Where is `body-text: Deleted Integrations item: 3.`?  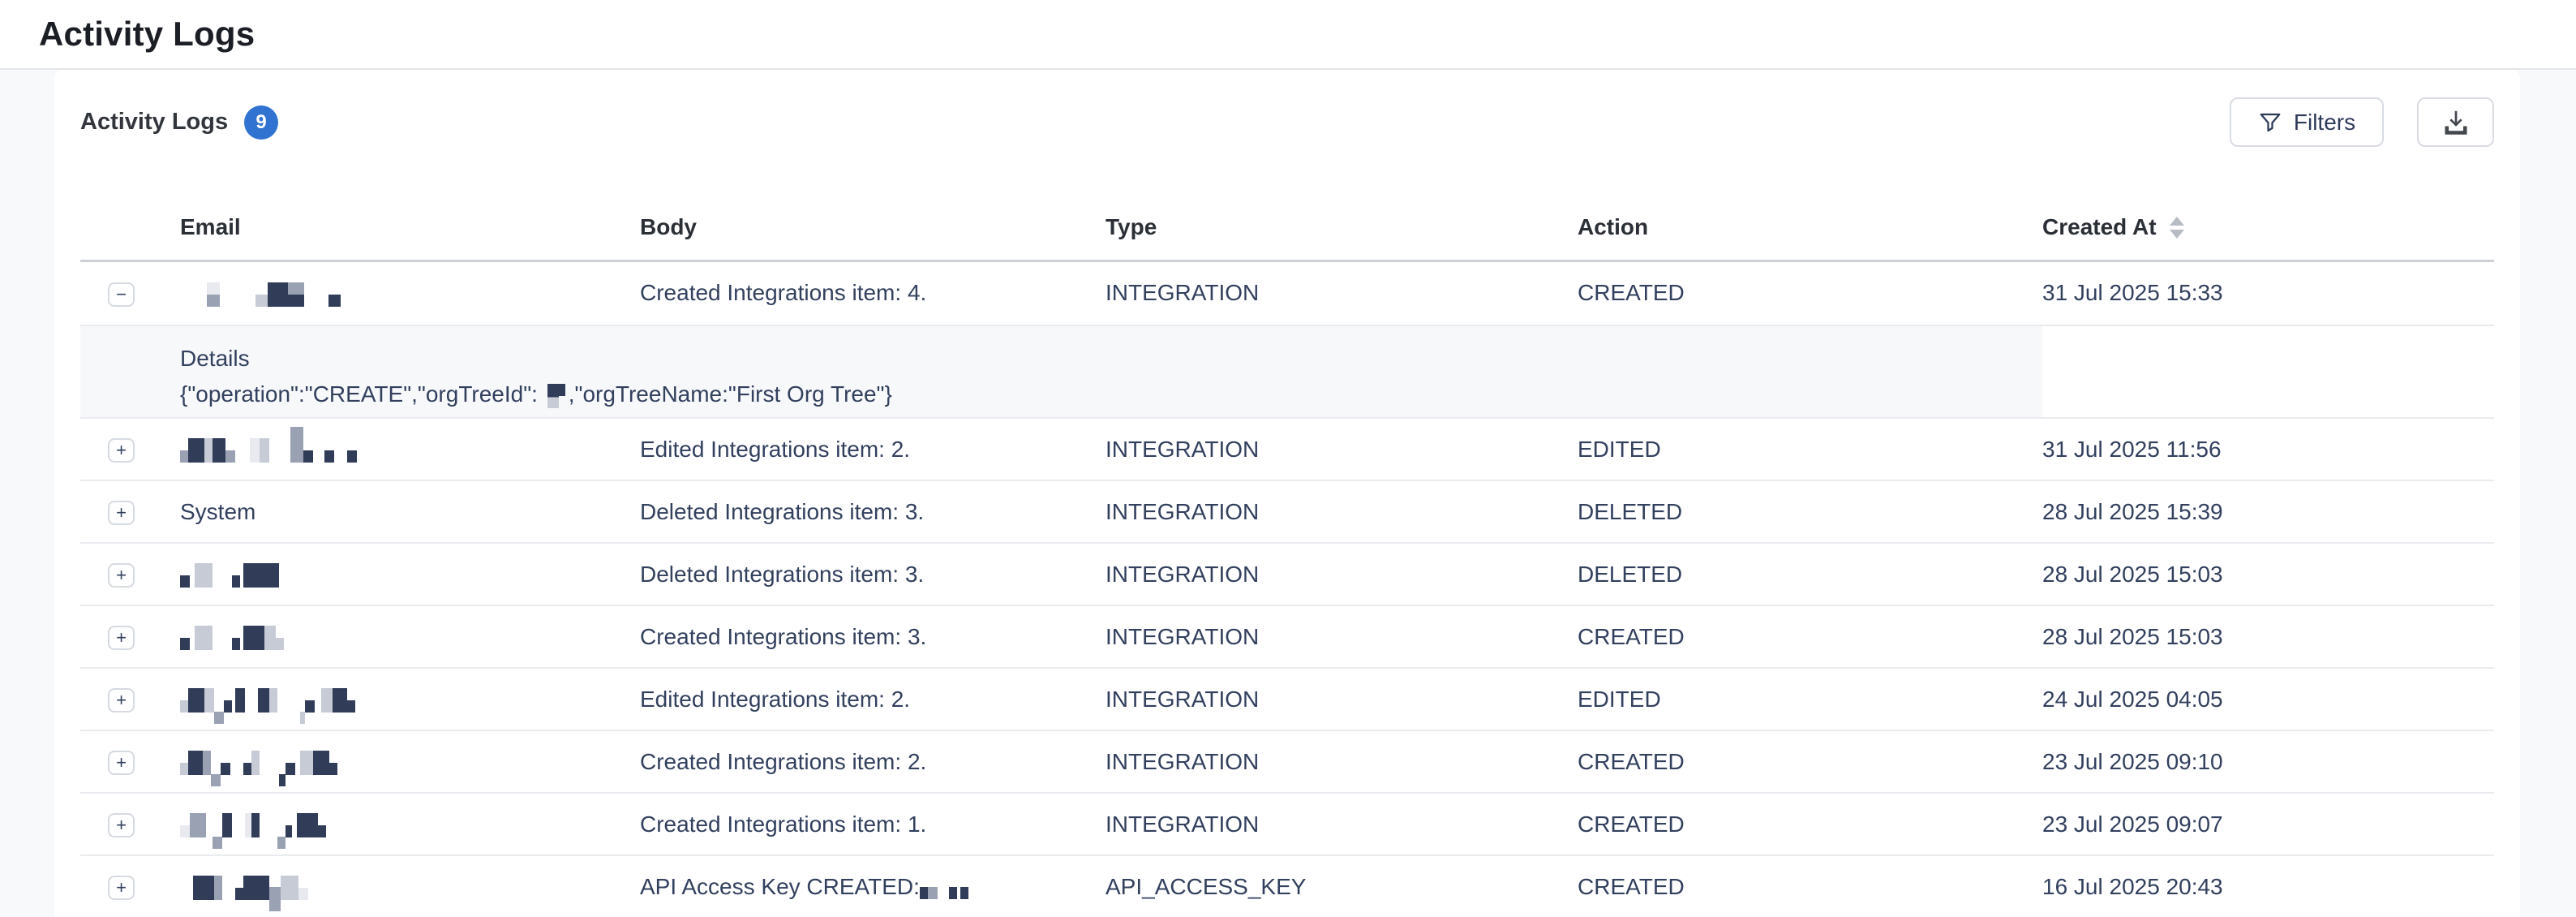
body-text: Deleted Integrations item: 3. is located at coordinates (782, 511).